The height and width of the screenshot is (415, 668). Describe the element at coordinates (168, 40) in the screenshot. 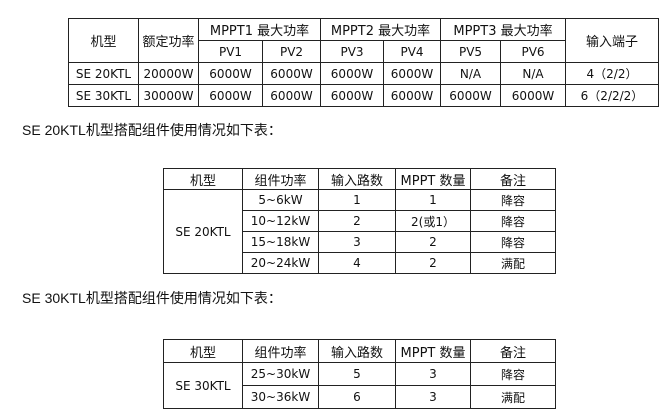

I see `header-rated-power: 额定功率` at that location.